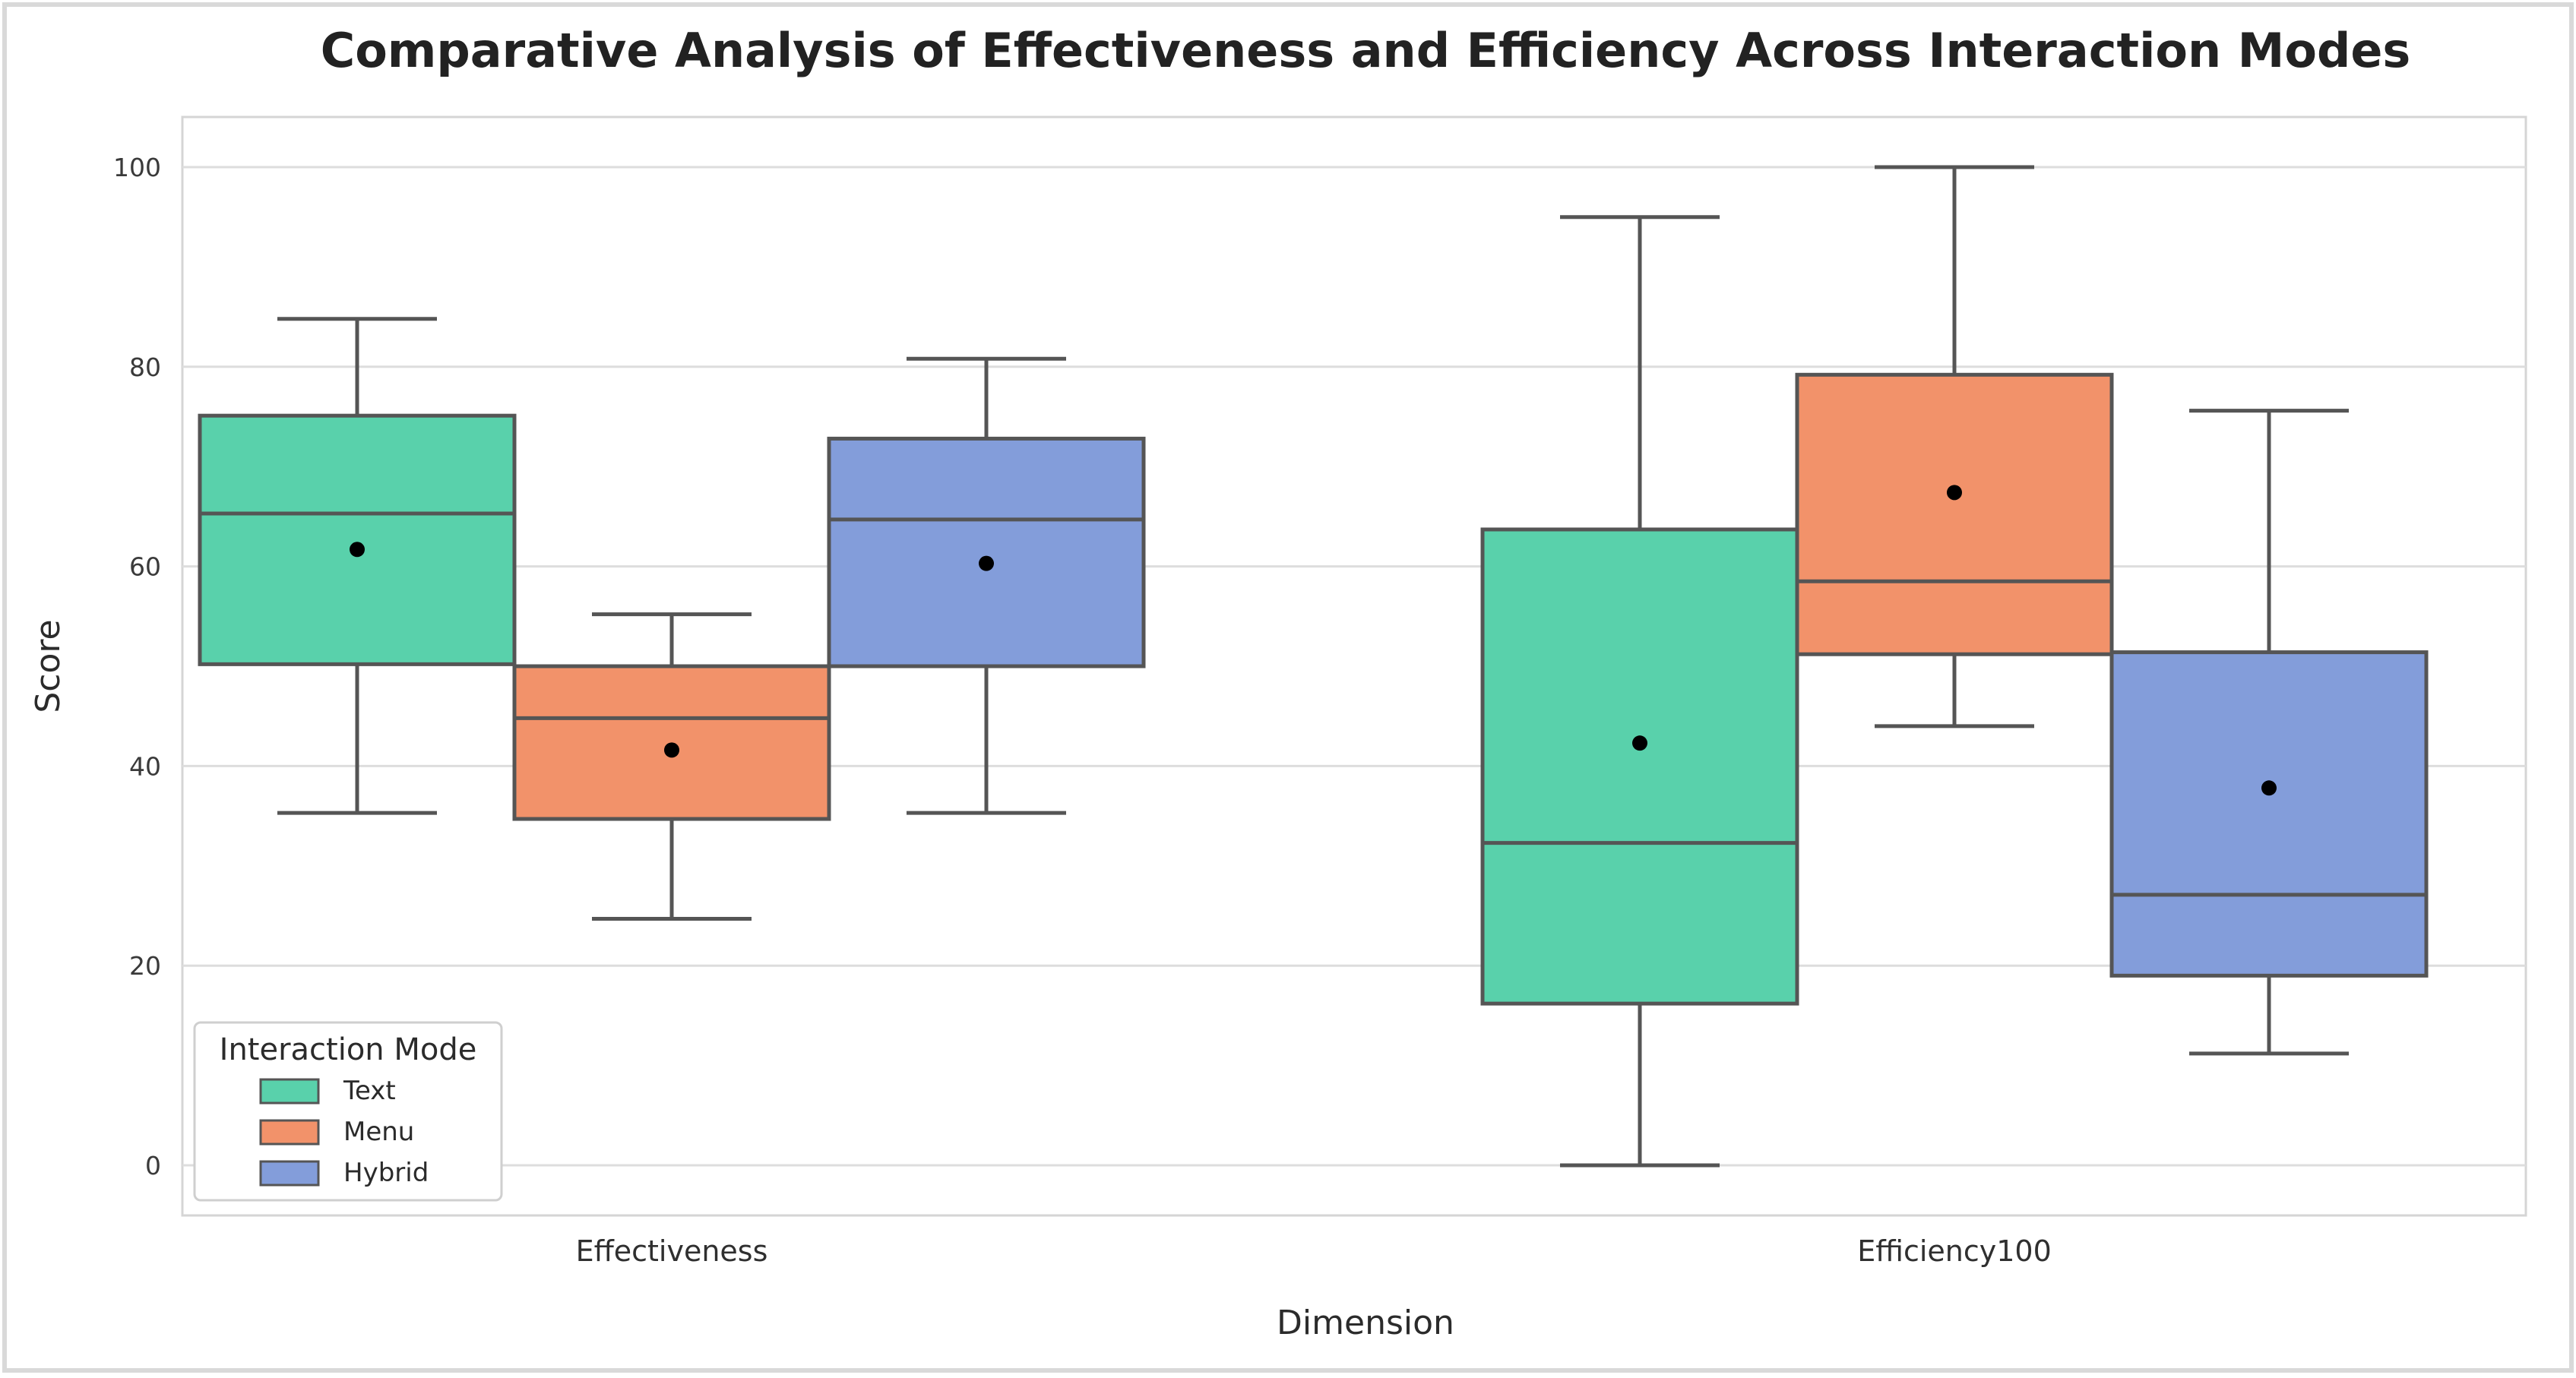  What do you see at coordinates (357, 539) in the screenshot?
I see `box-text-effectiveness` at bounding box center [357, 539].